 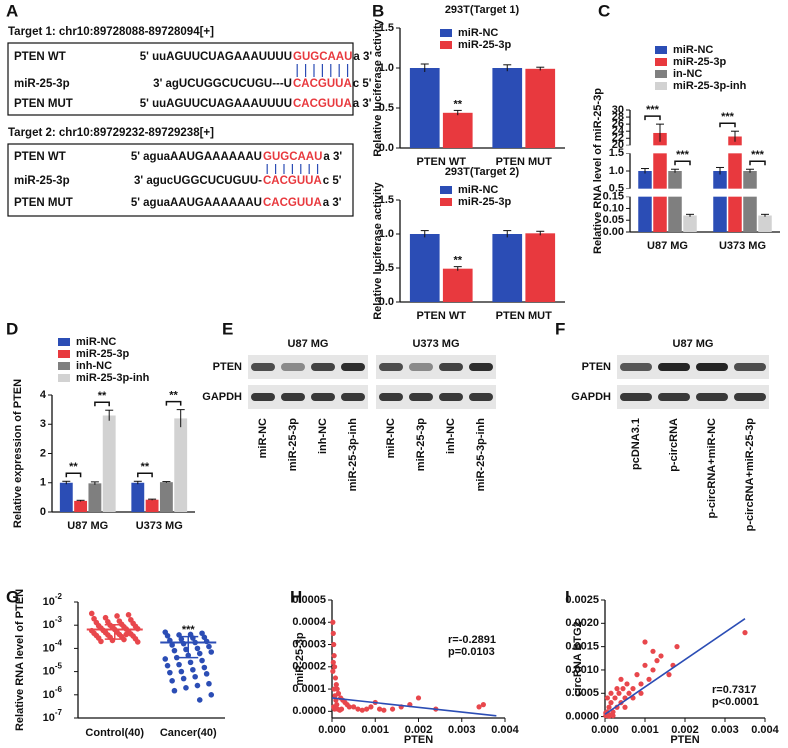 What do you see at coordinates (43, 203) in the screenshot?
I see `row-label: PTEN MUT` at bounding box center [43, 203].